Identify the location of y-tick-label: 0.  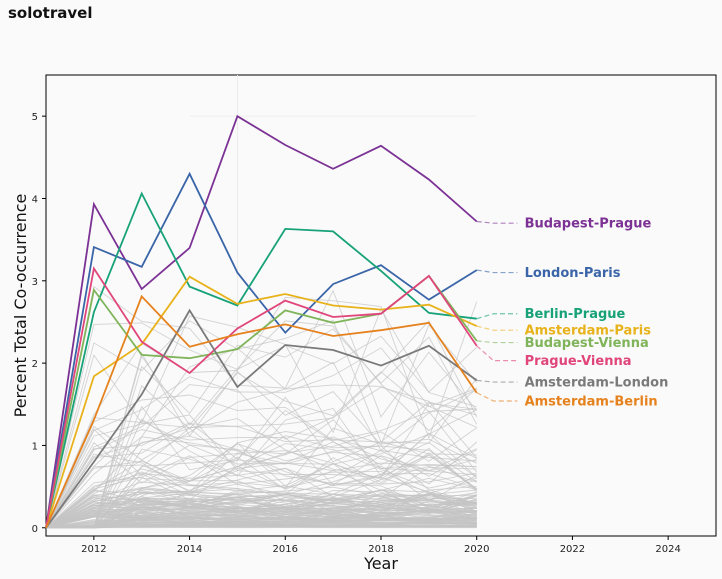
(35, 529).